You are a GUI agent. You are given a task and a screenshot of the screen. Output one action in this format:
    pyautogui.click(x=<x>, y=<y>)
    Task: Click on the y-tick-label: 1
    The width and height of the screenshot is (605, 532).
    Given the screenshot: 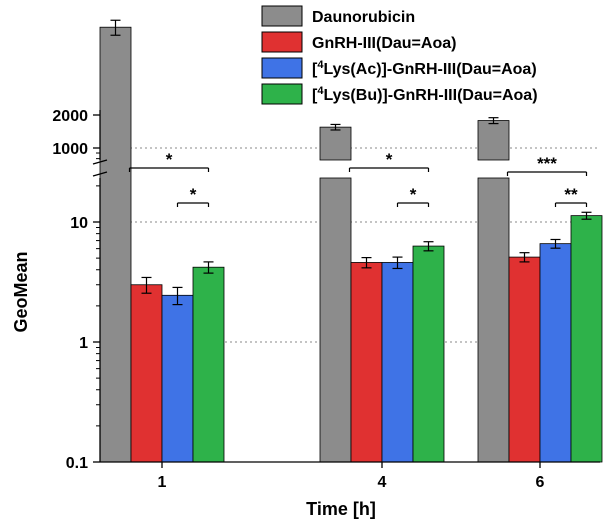 What is the action you would take?
    pyautogui.click(x=83, y=343)
    